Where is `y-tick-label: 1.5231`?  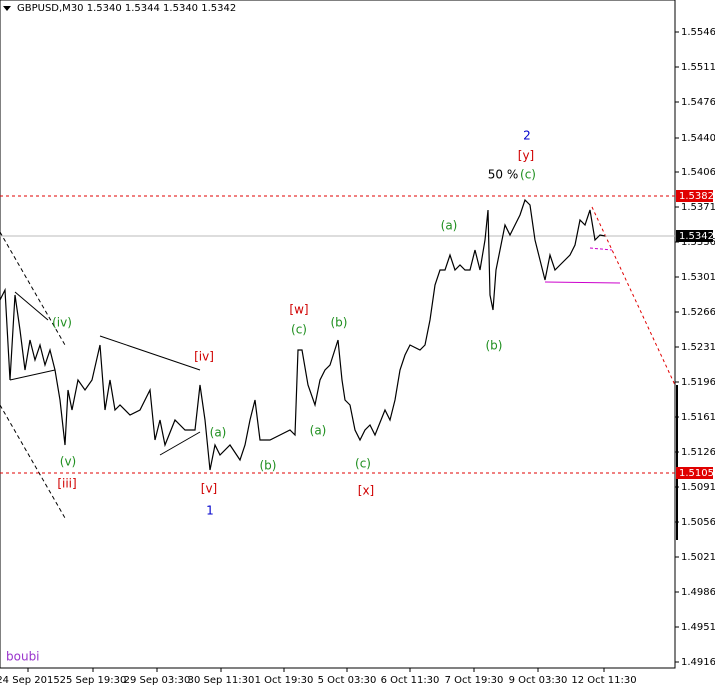 y-tick-label: 1.5231 is located at coordinates (698, 347).